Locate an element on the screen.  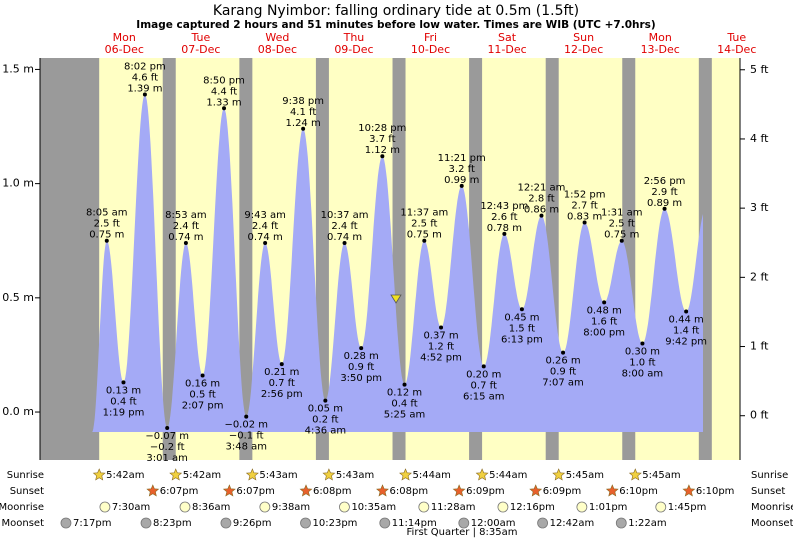
row-time: 6:07pm is located at coordinates (255, 491).